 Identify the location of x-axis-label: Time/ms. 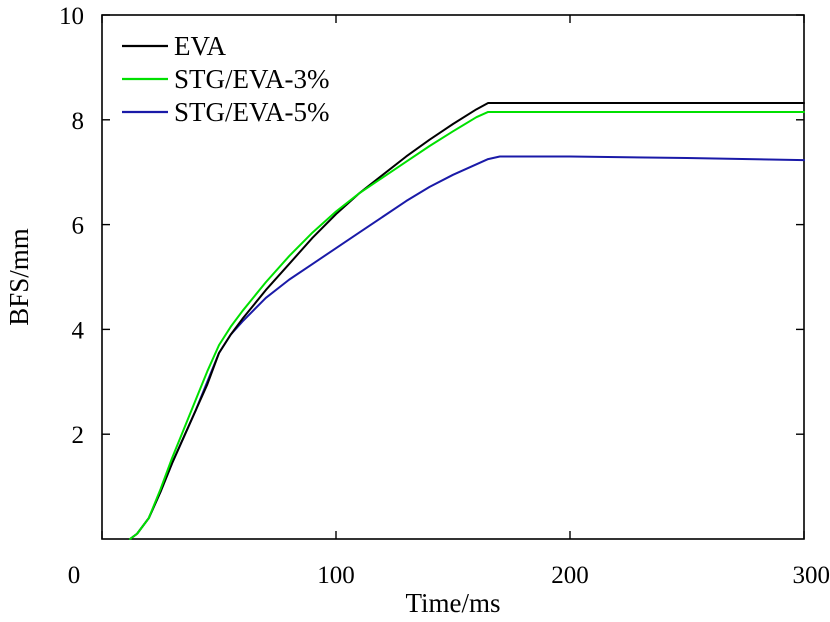
(452, 603).